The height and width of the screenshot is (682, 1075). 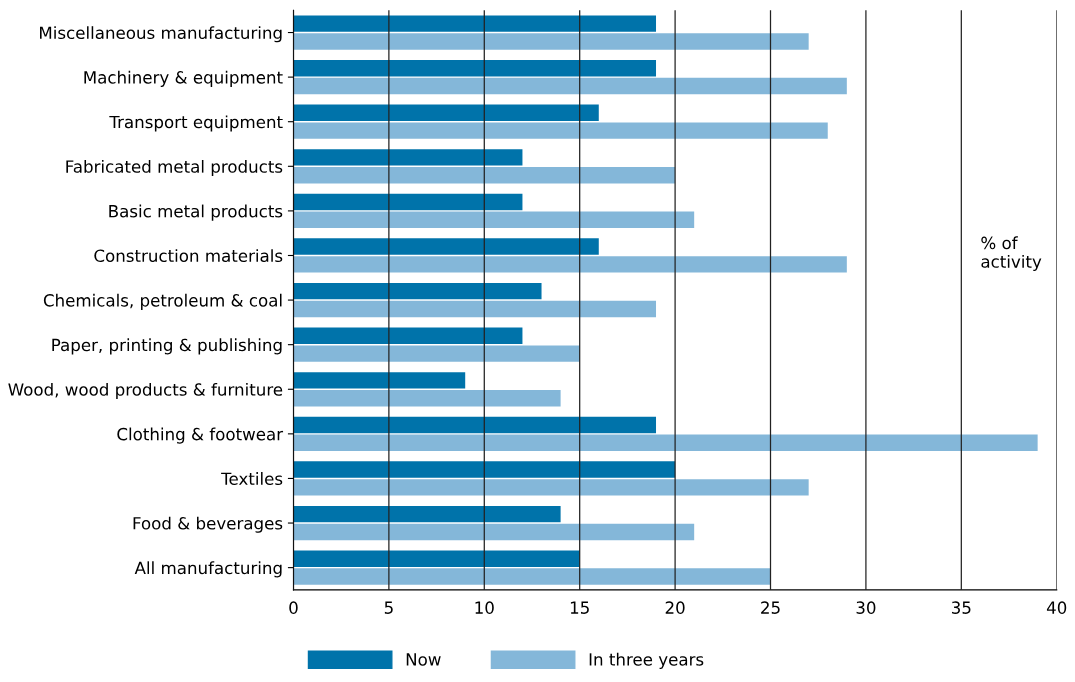 I want to click on annotation: % of activity, so click(x=1011, y=254).